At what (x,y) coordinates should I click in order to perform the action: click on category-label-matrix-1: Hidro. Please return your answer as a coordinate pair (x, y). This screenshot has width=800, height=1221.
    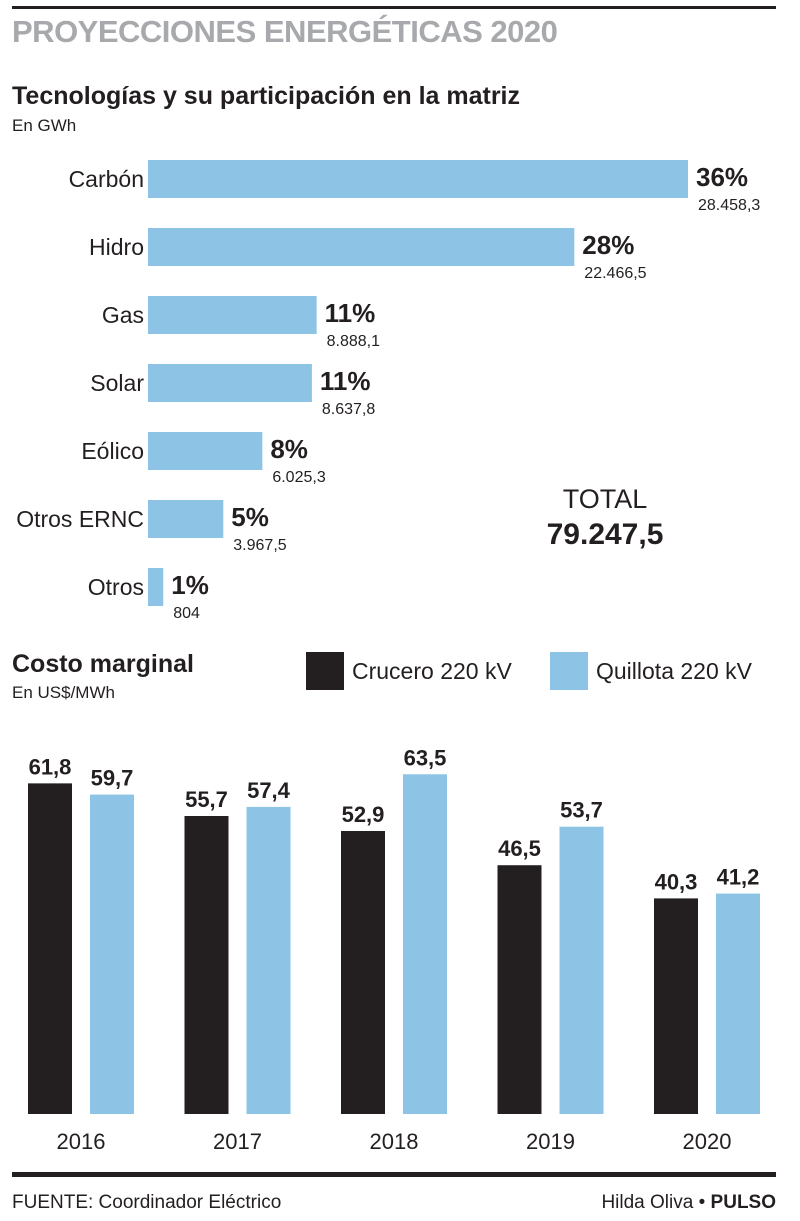
    Looking at the image, I should click on (116, 247).